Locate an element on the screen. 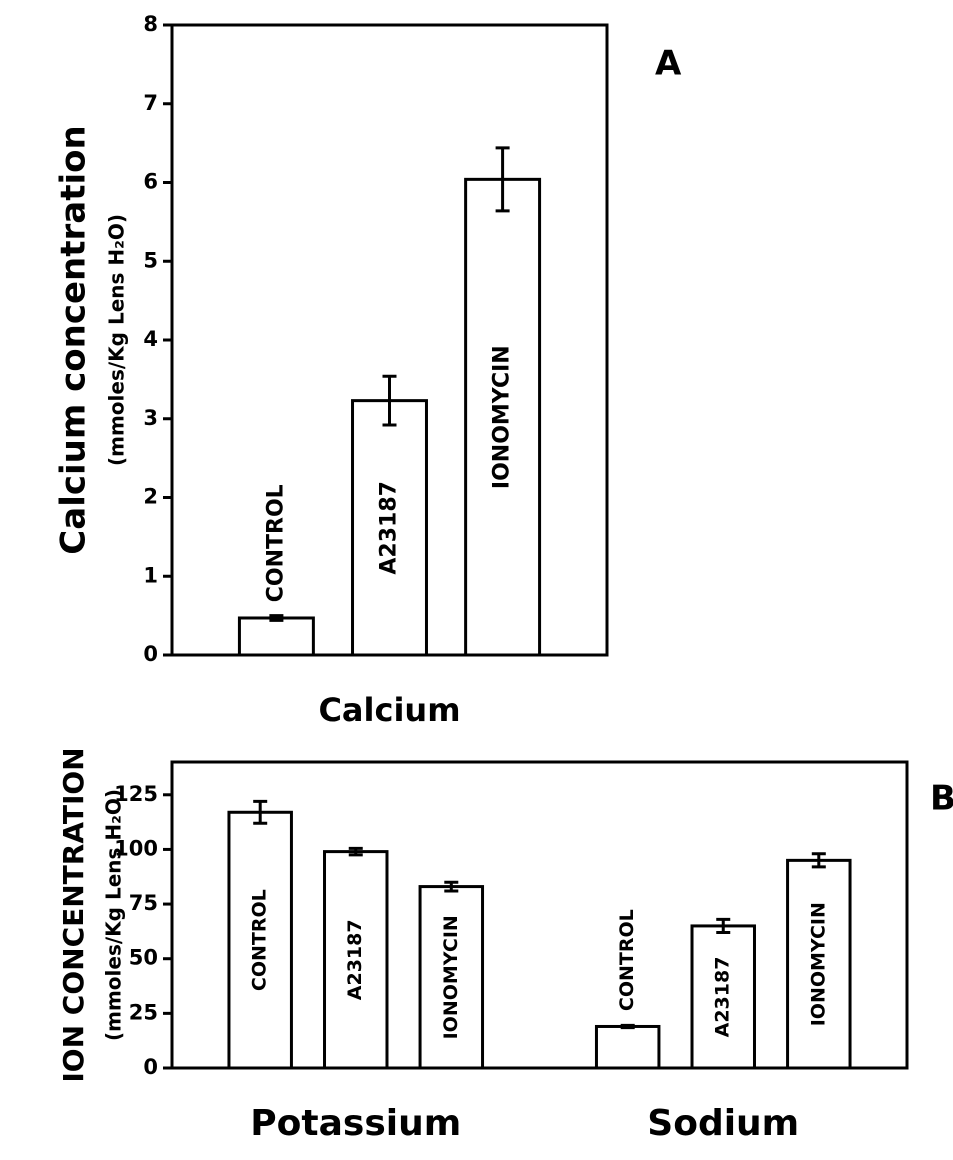 The image size is (953, 1160). y-tick-label: 7 is located at coordinates (150, 103).